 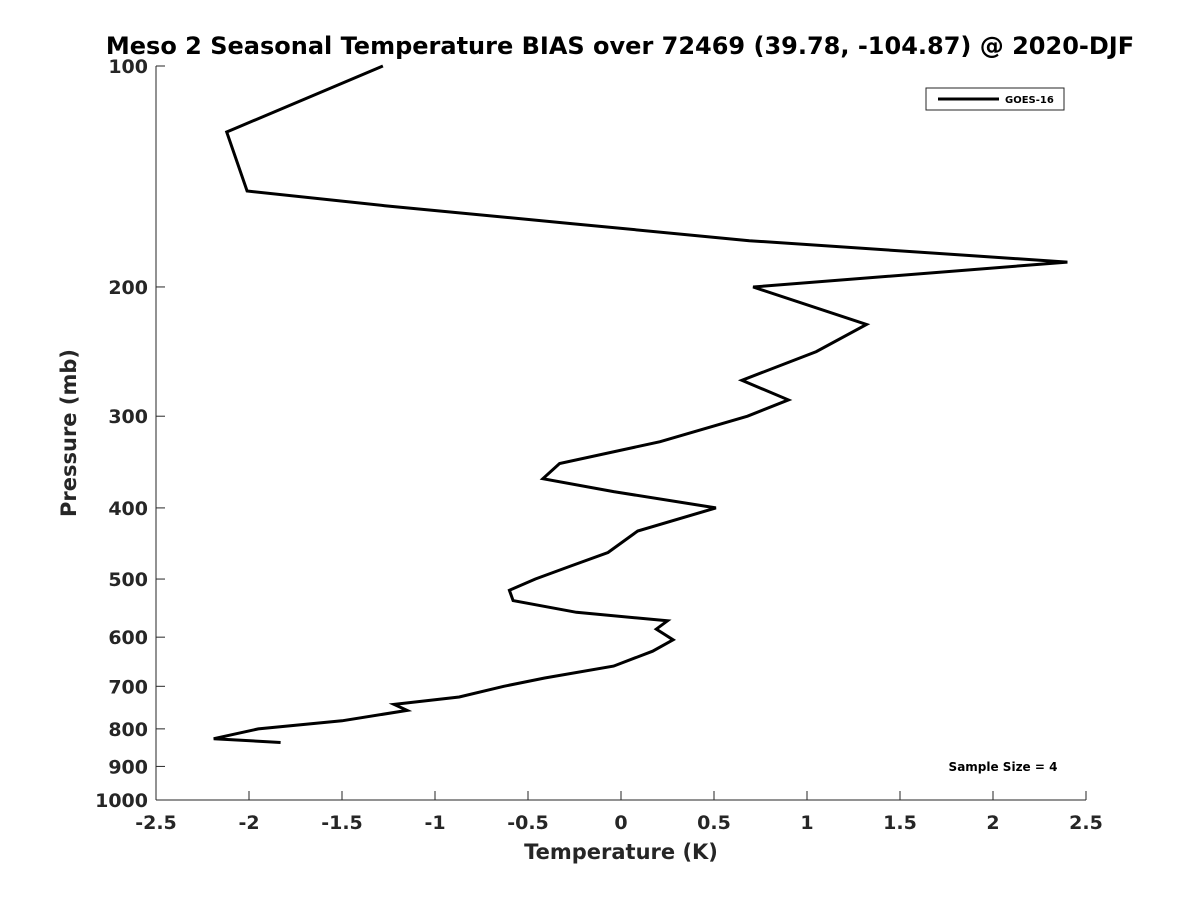 What do you see at coordinates (528, 823) in the screenshot?
I see `x-tick-label: -0.5` at bounding box center [528, 823].